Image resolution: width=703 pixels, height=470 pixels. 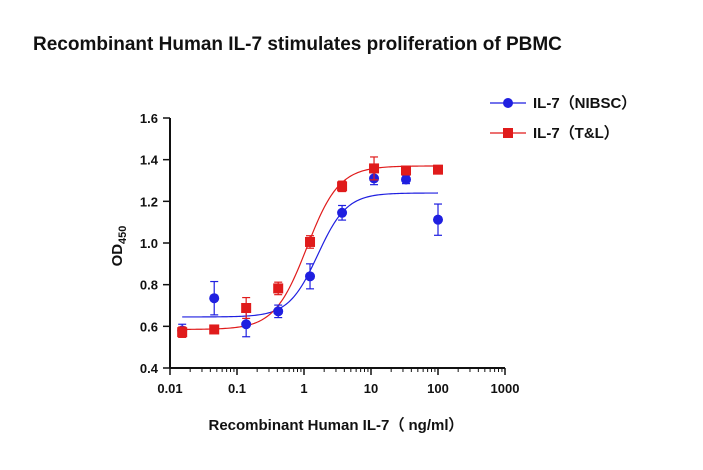 I want to click on legend-label: IL-7（T&L）, so click(x=576, y=133).